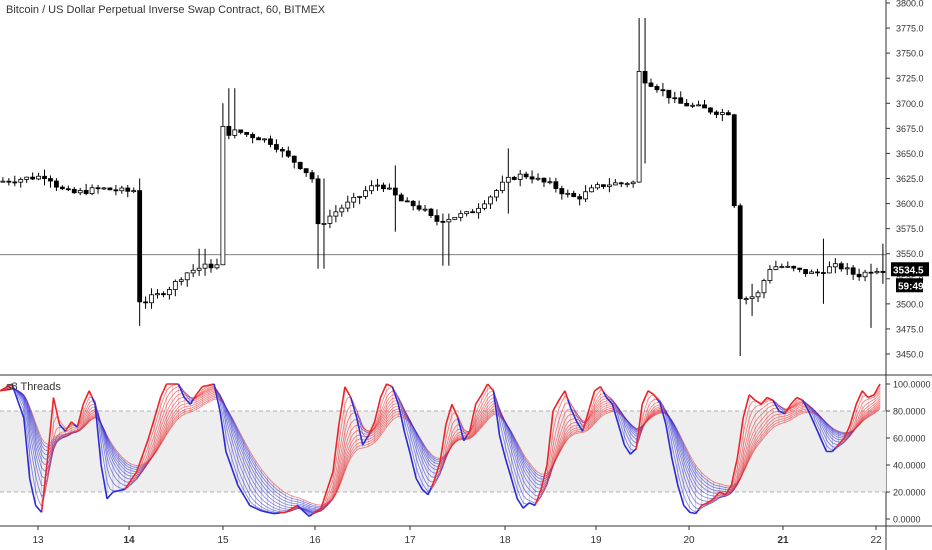 The image size is (932, 550). I want to click on oscillator-tick-label: 20.0000, so click(909, 493).